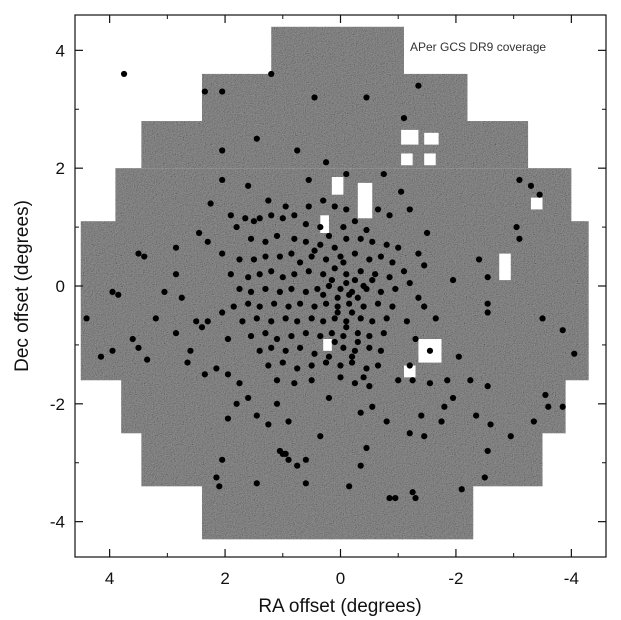 Image resolution: width=621 pixels, height=620 pixels. Describe the element at coordinates (478, 47) in the screenshot. I see `coverage-annotation: APer GCS DR9 coverage` at that location.